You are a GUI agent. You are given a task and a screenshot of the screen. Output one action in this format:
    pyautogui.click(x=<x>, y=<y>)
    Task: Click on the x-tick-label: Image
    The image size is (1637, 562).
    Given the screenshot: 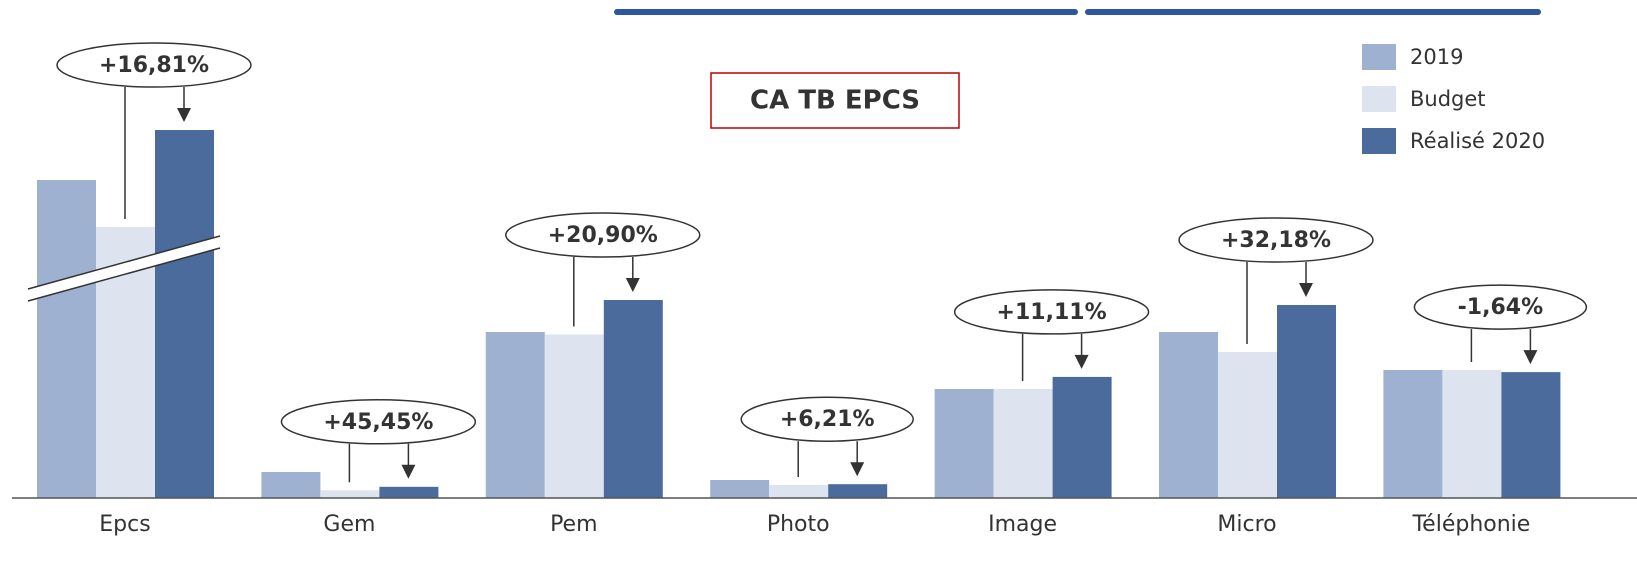 What is the action you would take?
    pyautogui.click(x=1022, y=524)
    